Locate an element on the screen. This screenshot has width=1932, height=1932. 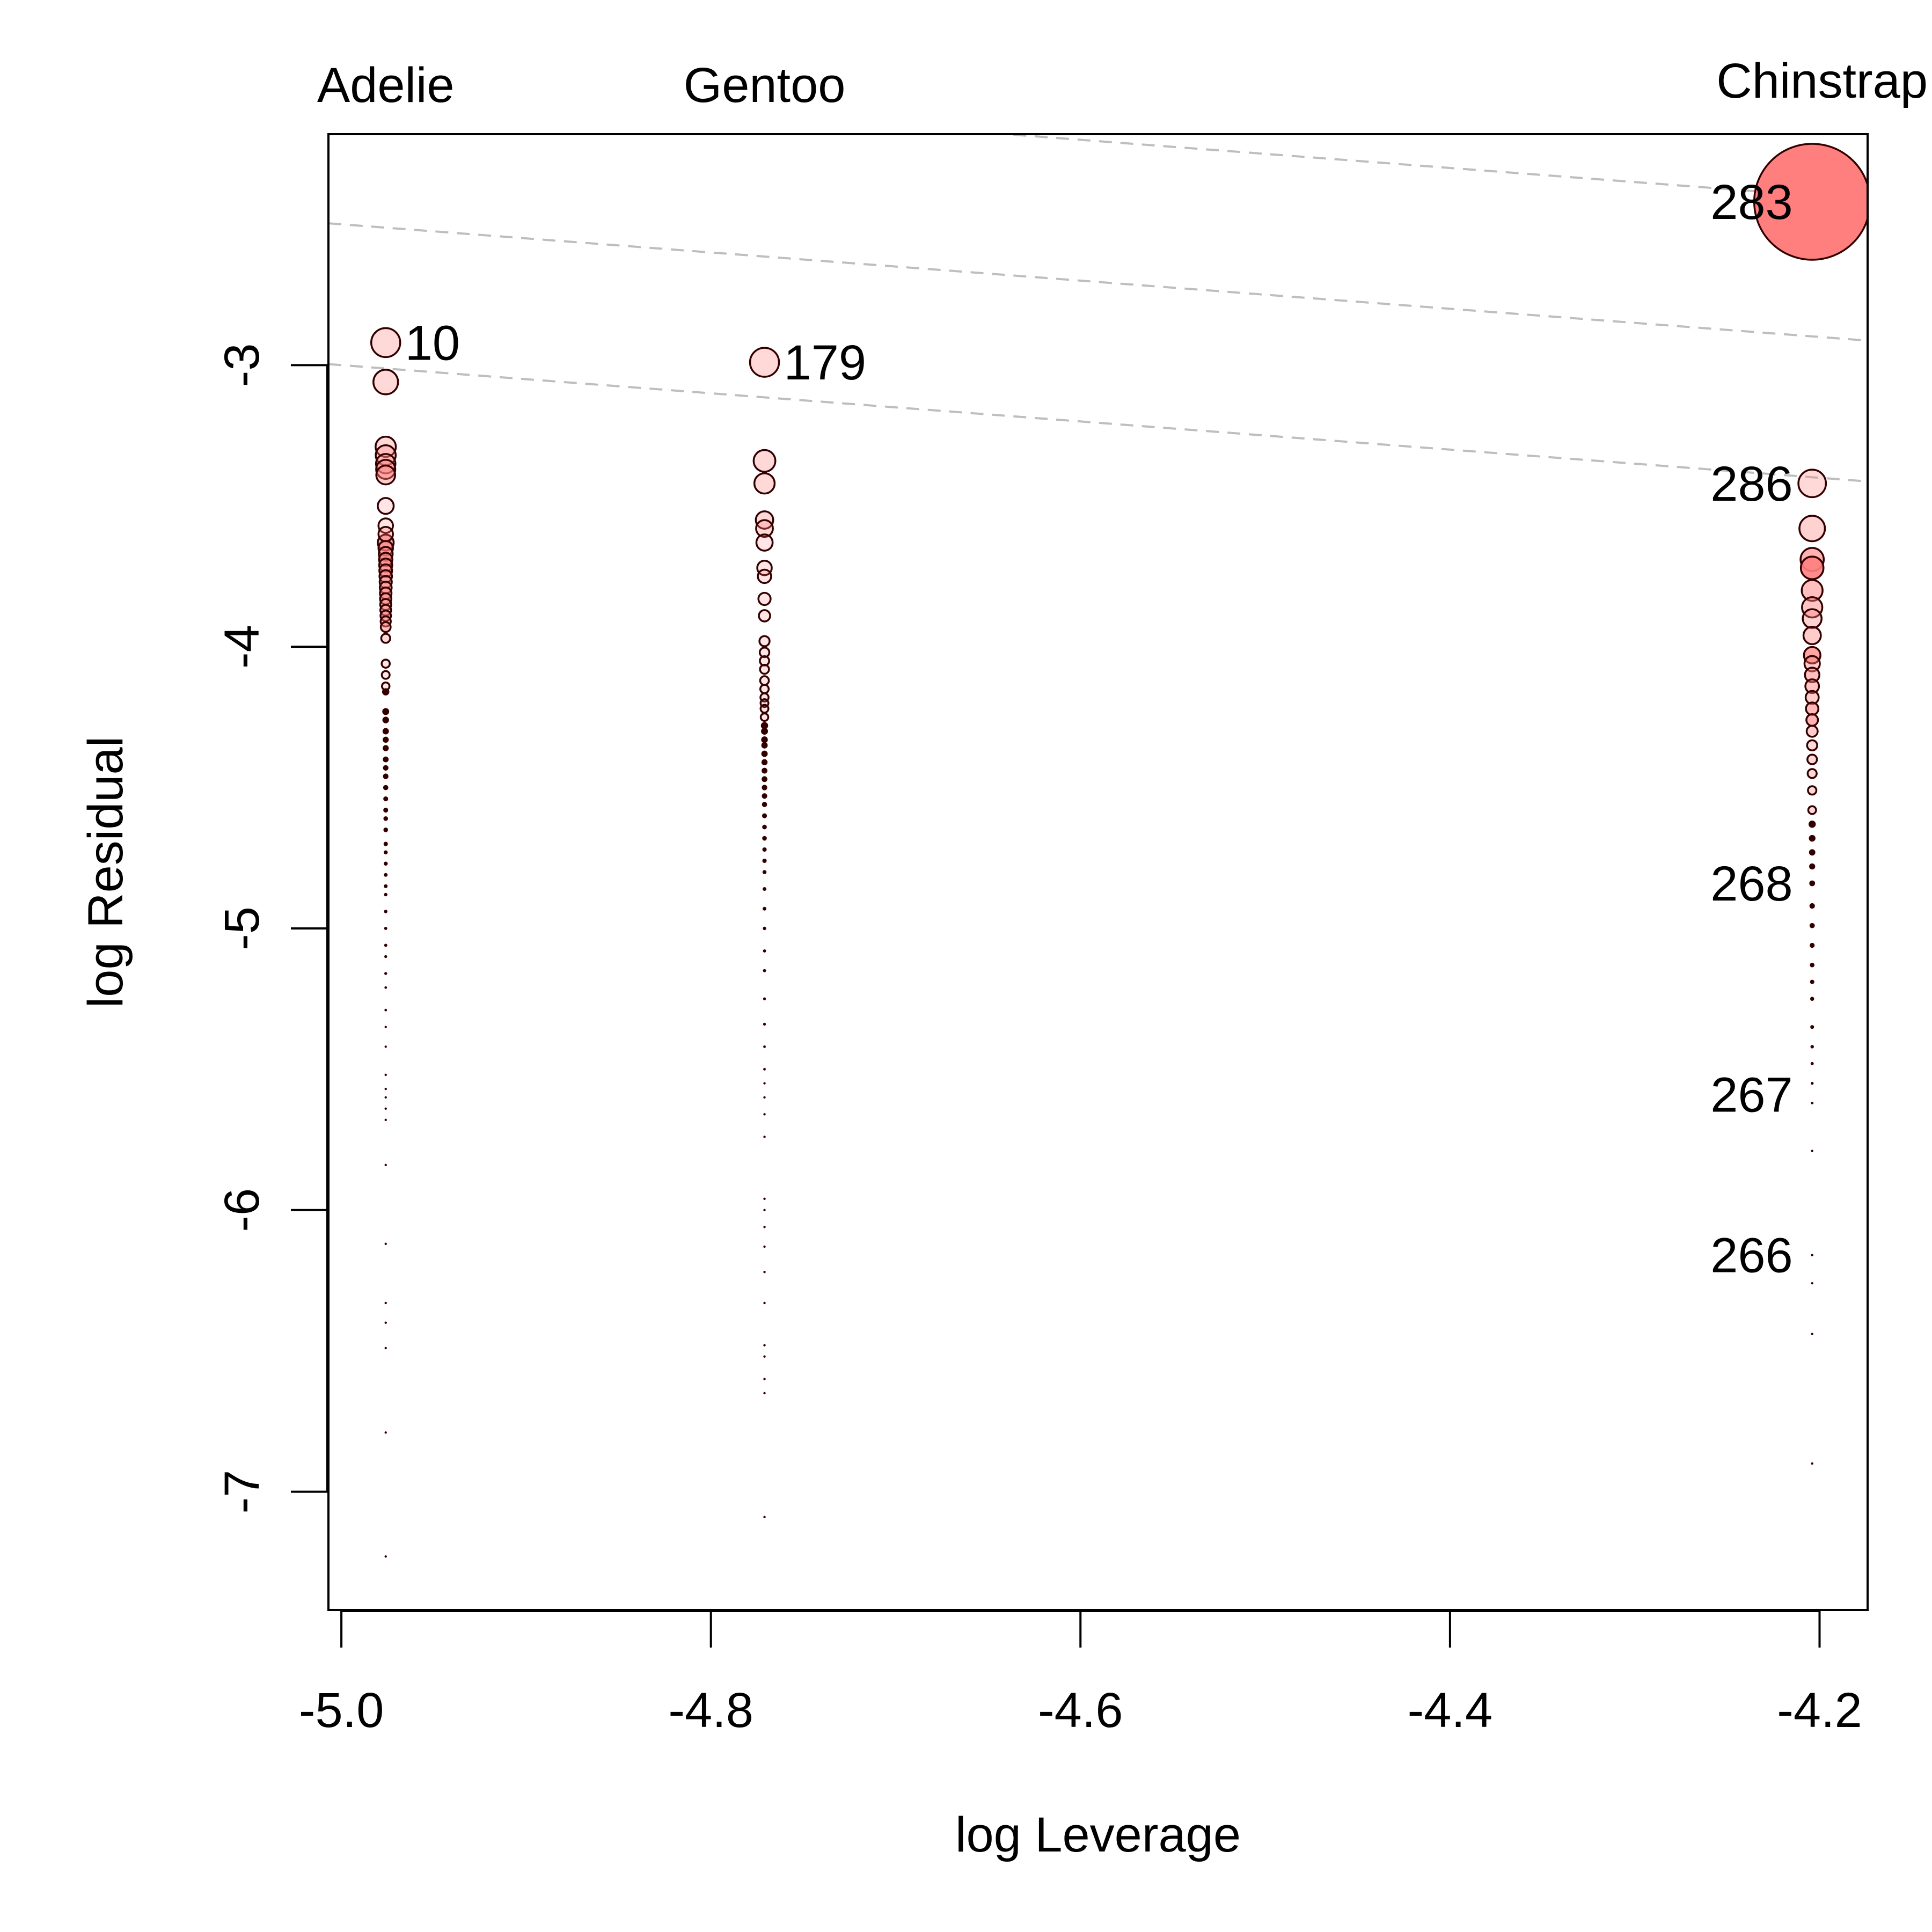
y-tick-label: -4 is located at coordinates (242, 647).